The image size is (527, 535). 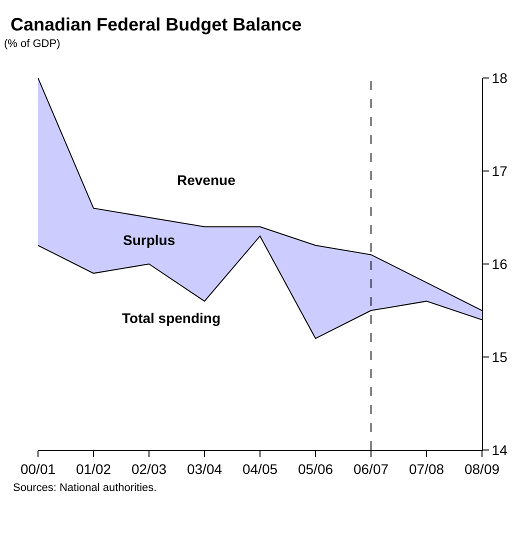 What do you see at coordinates (206, 180) in the screenshot?
I see `text: Revenue` at bounding box center [206, 180].